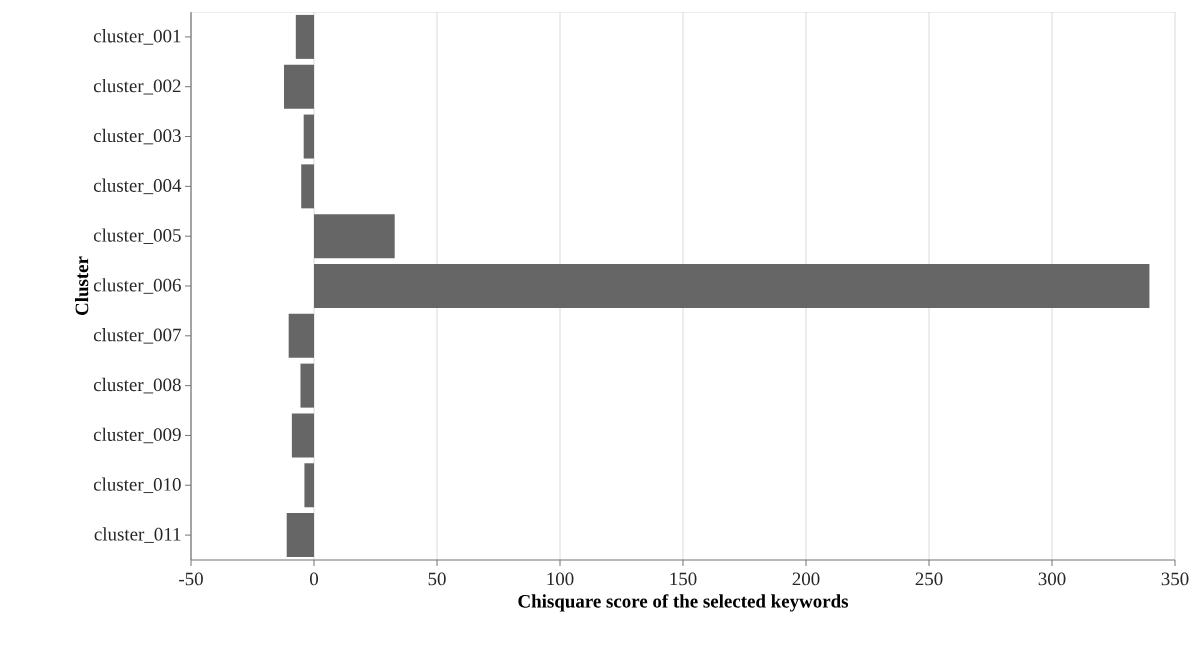 This screenshot has width=1194, height=646. I want to click on y-tick-label: cluster_007, so click(137, 336).